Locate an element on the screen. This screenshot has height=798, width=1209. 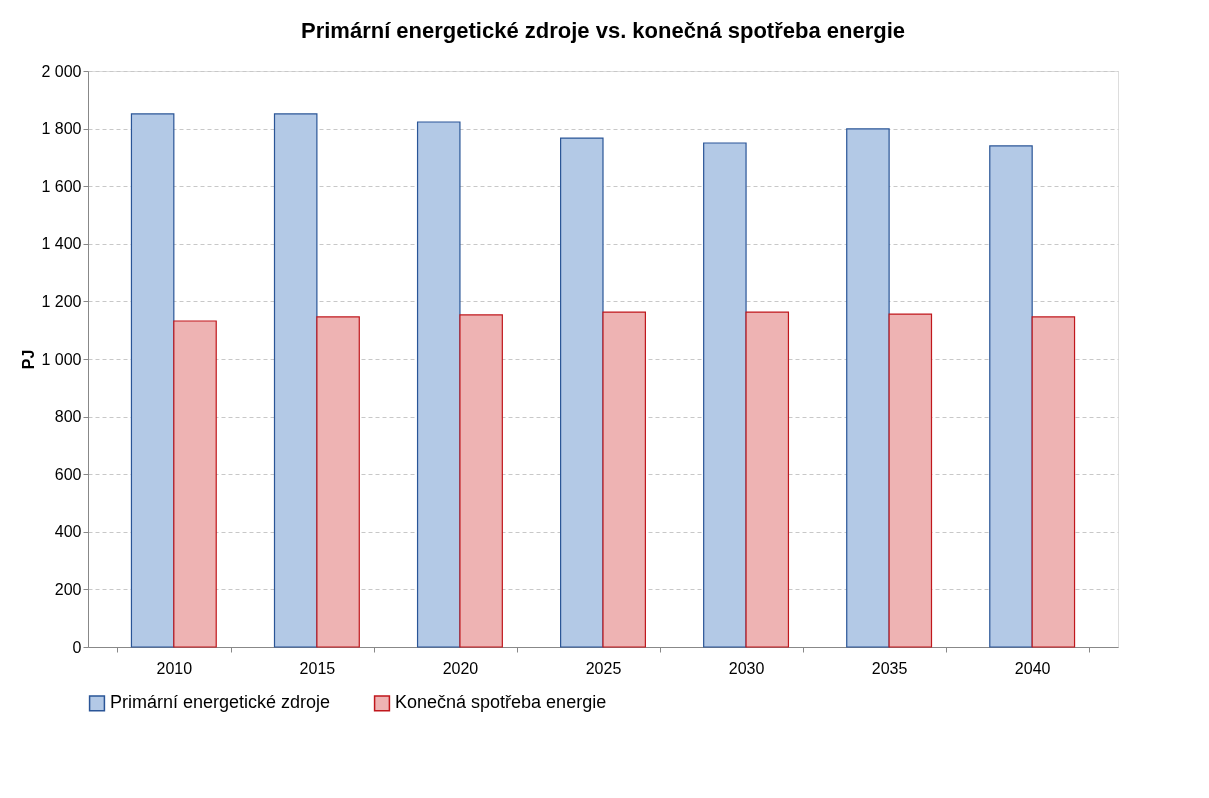
y-tick-label: 1 400 is located at coordinates (61, 244).